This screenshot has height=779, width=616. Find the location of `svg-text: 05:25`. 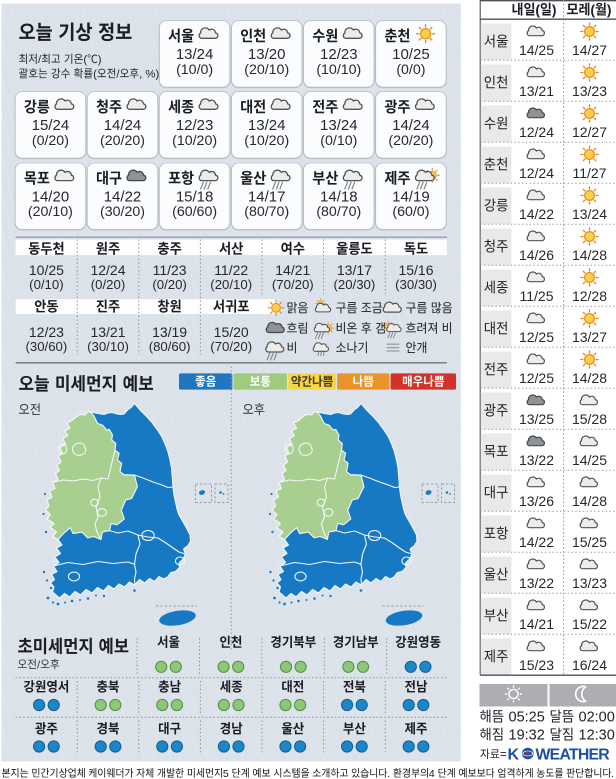

svg-text: 05:25 is located at coordinates (527, 718).